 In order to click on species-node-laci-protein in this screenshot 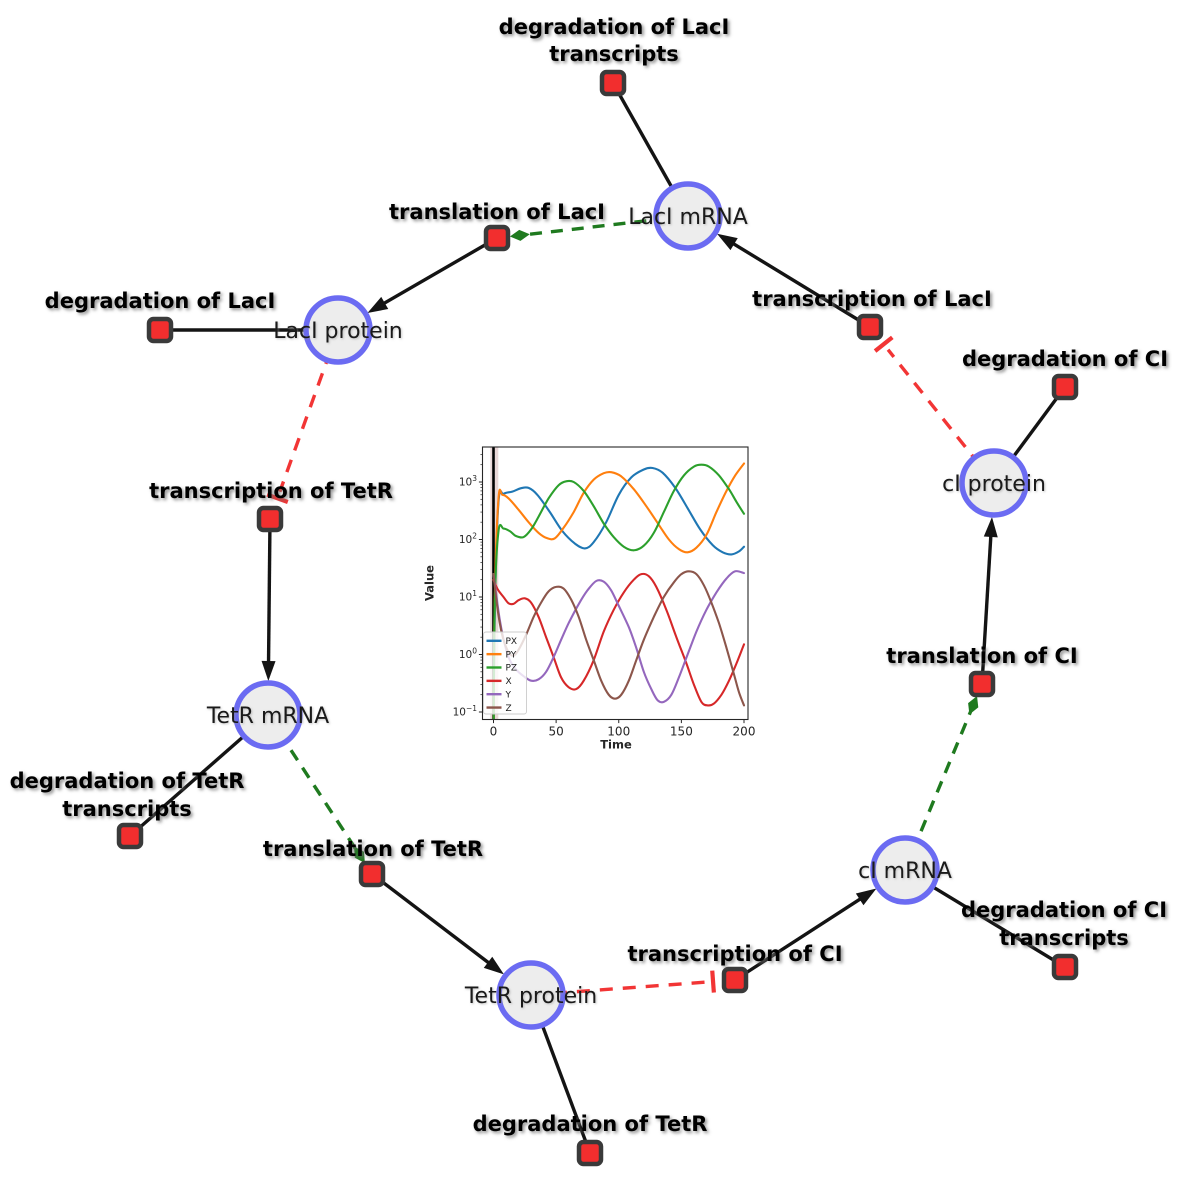, I will do `click(338, 330)`.